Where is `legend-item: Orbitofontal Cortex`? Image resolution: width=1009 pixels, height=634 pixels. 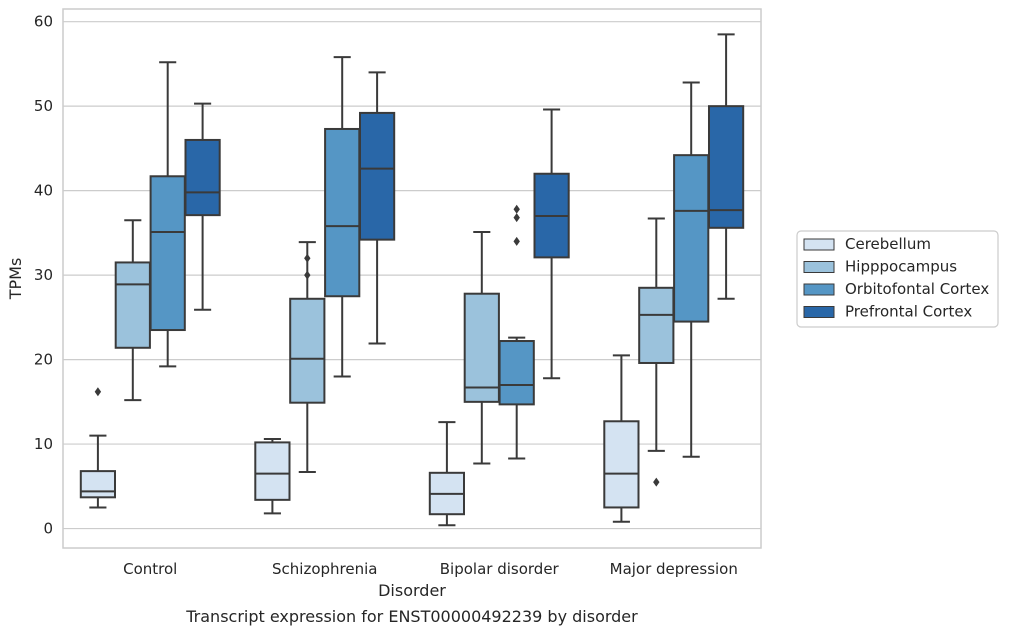
legend-item: Orbitofontal Cortex is located at coordinates (896, 289).